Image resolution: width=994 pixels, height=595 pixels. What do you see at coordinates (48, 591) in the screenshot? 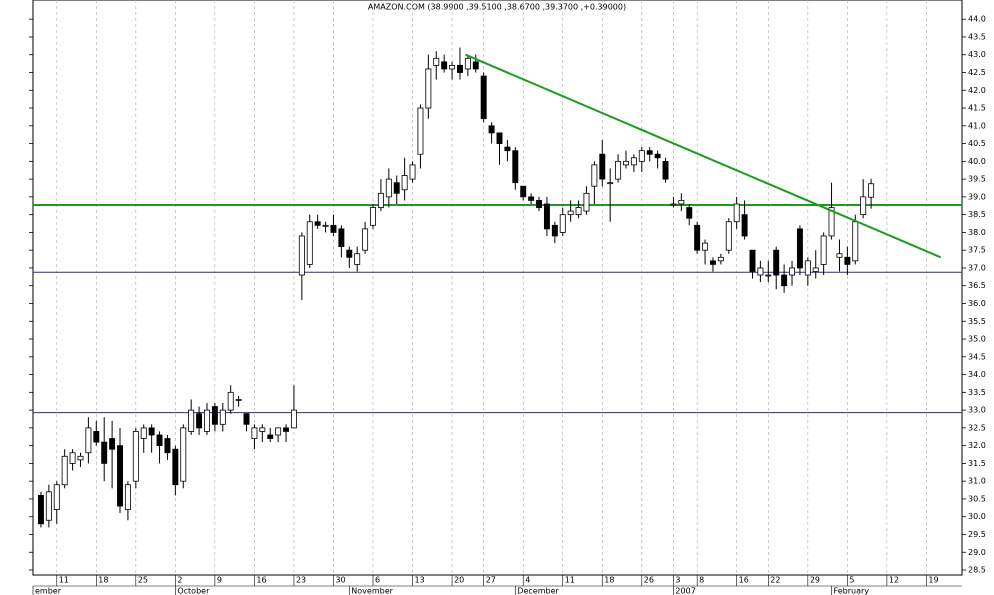
I see `month-label: ember` at bounding box center [48, 591].